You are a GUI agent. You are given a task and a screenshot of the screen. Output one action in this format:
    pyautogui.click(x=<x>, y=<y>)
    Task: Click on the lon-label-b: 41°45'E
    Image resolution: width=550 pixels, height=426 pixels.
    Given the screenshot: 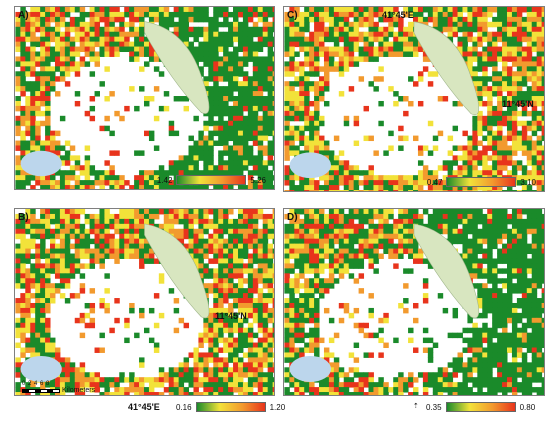 What is the action you would take?
    pyautogui.click(x=144, y=407)
    